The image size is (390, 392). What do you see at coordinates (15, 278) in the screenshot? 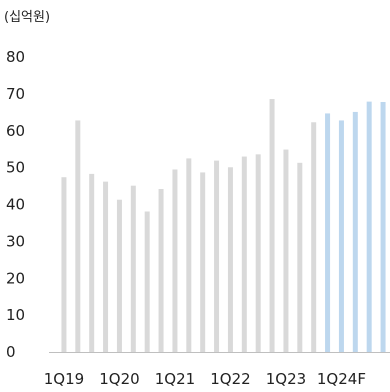
I see `y-tick-label: 20` at bounding box center [15, 278].